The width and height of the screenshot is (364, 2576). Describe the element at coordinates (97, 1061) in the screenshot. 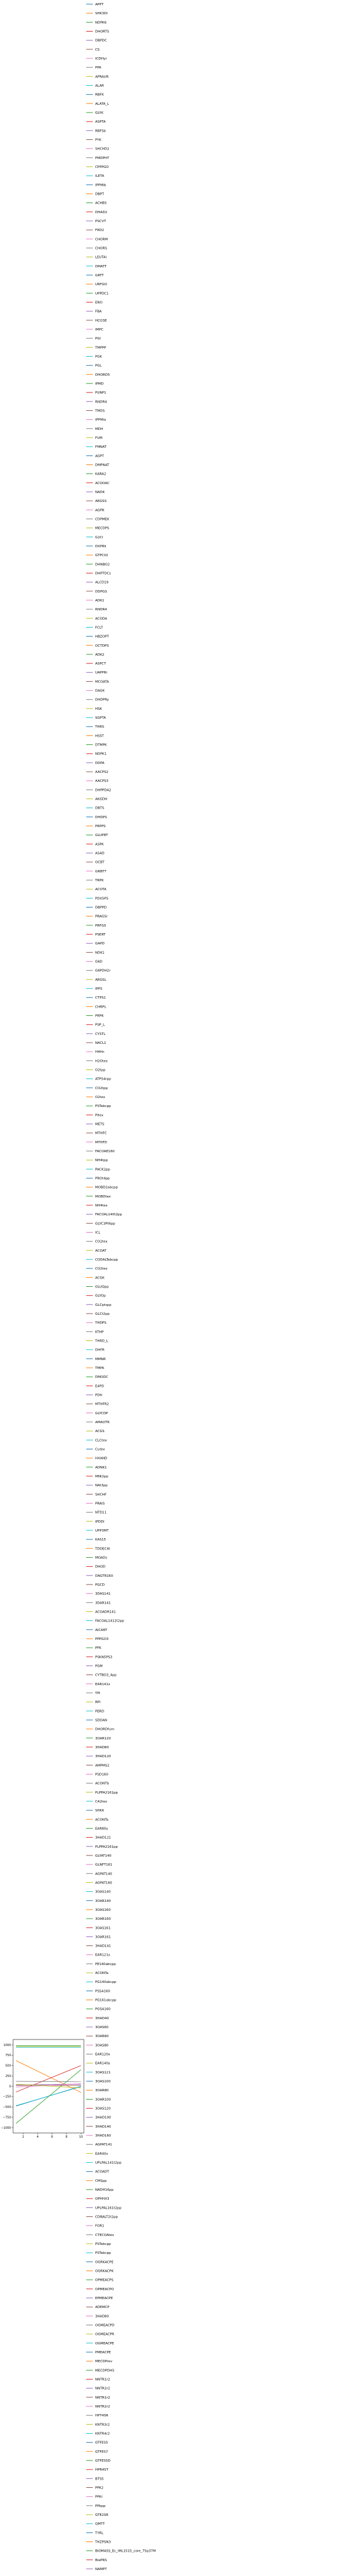

I see `legend-item: H2Otex` at that location.